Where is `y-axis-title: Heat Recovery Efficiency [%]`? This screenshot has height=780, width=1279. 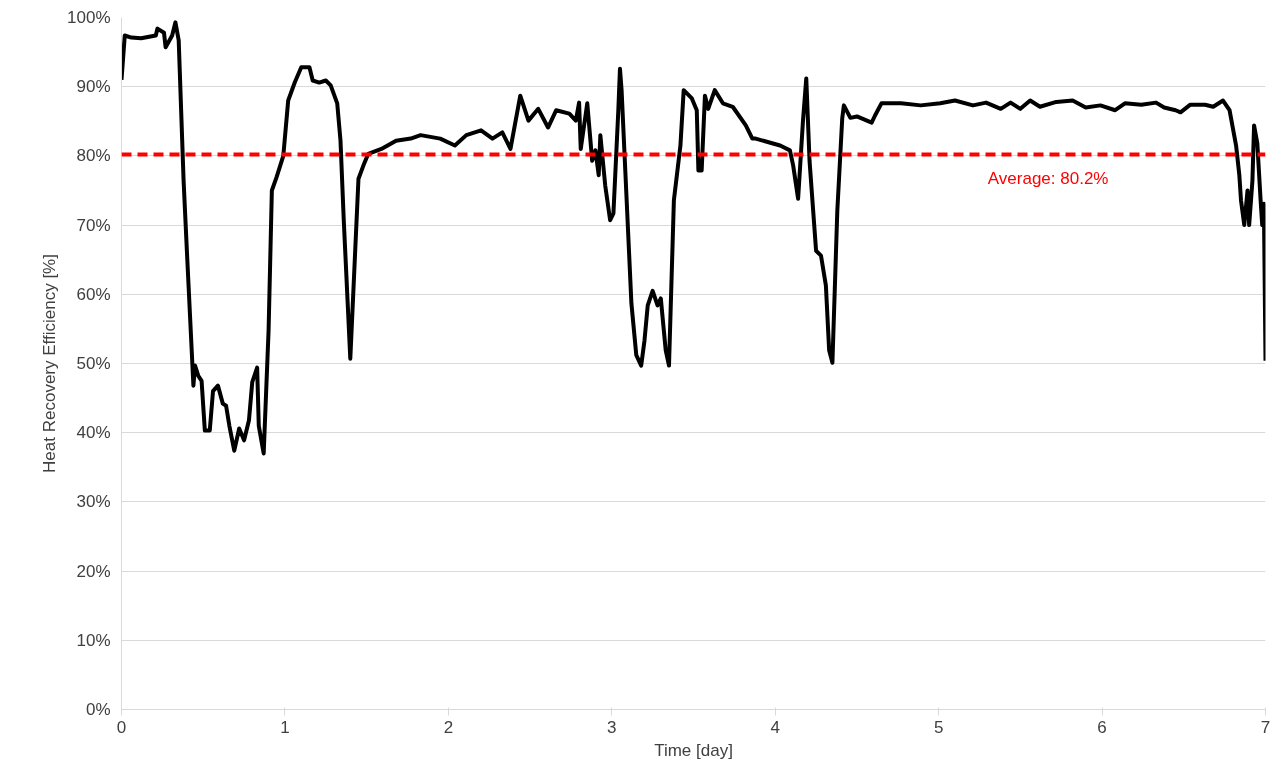 y-axis-title: Heat Recovery Efficiency [%] is located at coordinates (50, 363).